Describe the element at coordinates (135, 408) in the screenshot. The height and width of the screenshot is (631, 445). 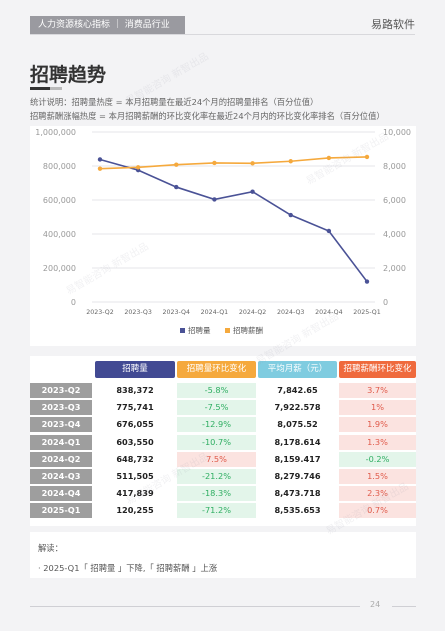
I see `volume-cell: 775,741` at that location.